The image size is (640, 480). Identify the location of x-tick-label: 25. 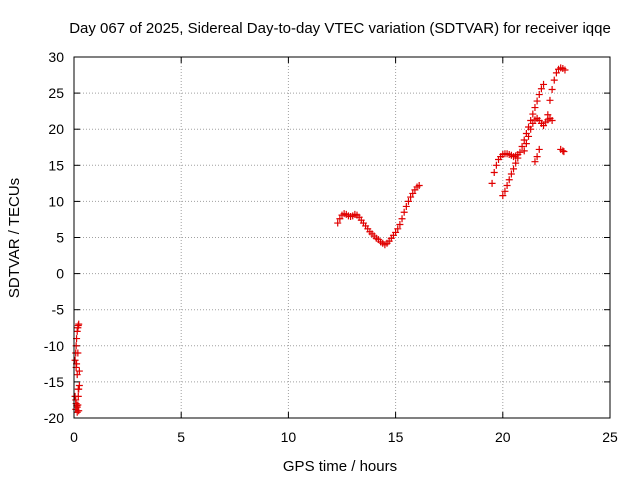
(610, 437).